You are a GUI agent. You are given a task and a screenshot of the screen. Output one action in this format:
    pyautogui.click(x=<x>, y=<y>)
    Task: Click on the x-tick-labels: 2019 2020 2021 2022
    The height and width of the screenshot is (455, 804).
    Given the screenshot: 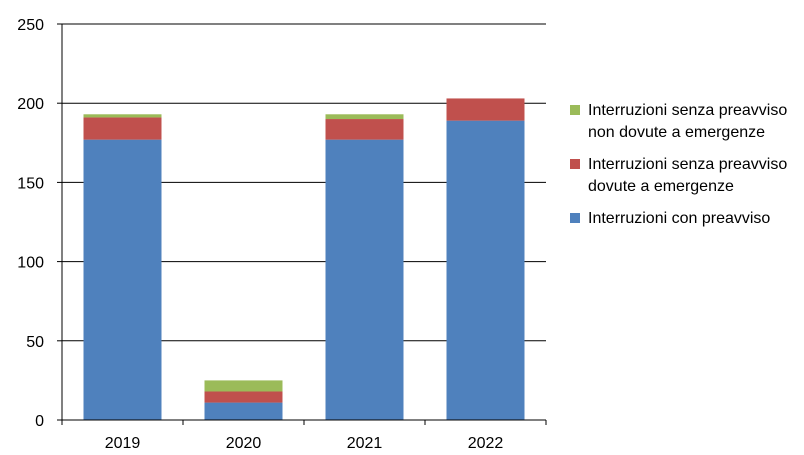 What is the action you would take?
    pyautogui.click(x=304, y=443)
    